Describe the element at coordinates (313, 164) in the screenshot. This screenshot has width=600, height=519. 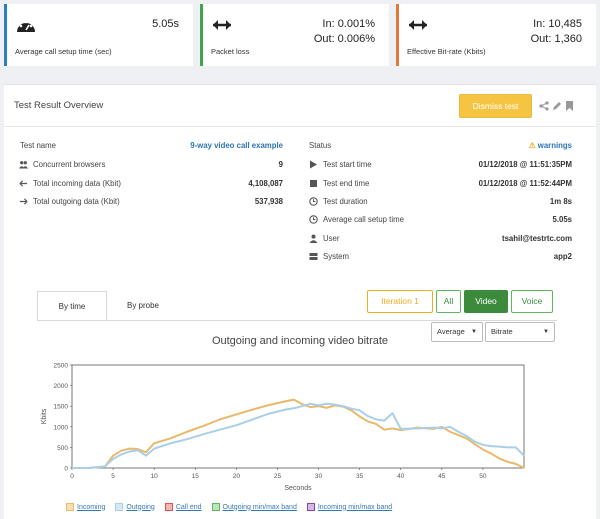
I see `play-icon` at that location.